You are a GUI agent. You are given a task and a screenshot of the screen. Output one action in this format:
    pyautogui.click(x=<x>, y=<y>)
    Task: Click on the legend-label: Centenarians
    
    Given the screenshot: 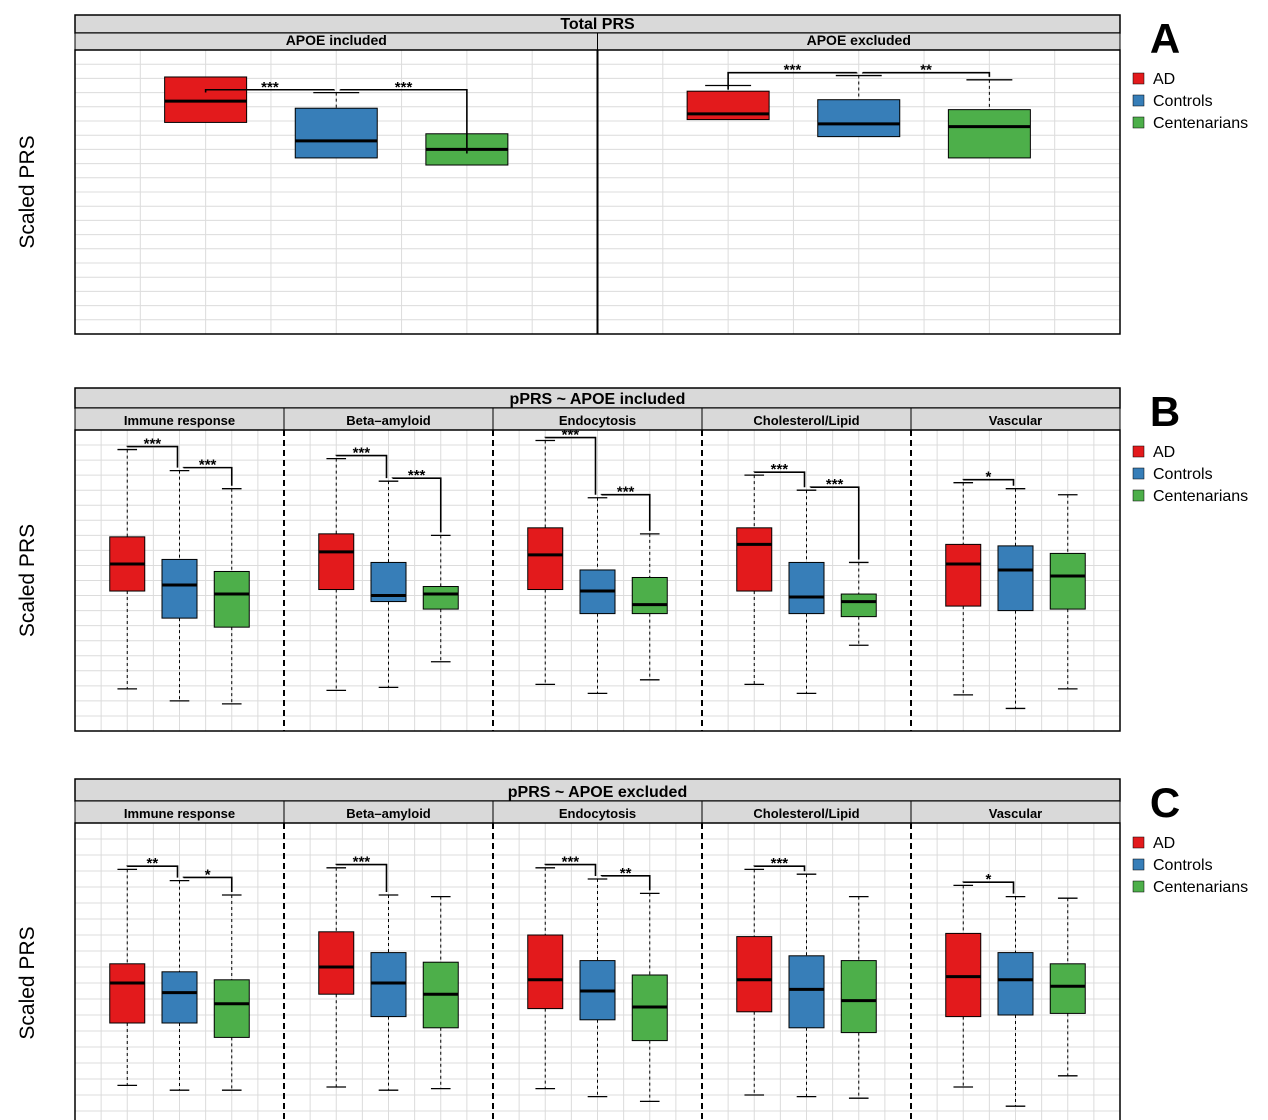 What is the action you would take?
    pyautogui.click(x=1200, y=123)
    